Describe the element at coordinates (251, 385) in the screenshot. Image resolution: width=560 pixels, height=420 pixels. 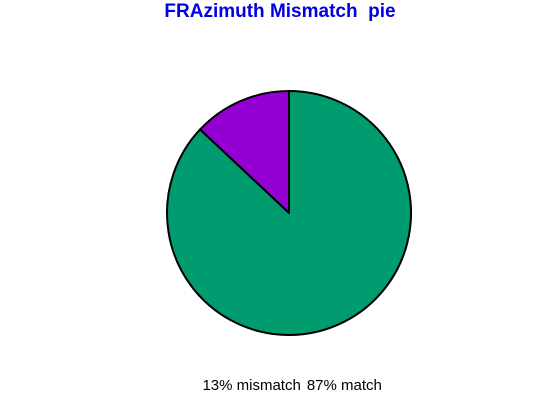
I see `slice-label-mismatch: 13% mismatch` at that location.